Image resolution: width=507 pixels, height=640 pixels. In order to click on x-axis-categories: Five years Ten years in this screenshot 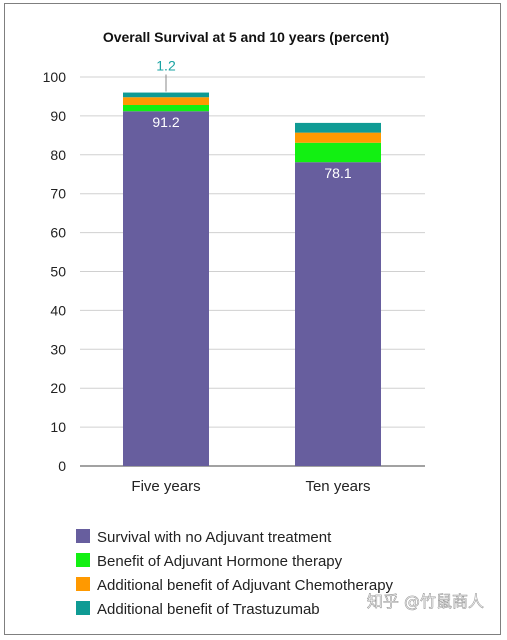, I will do `click(250, 486)`.